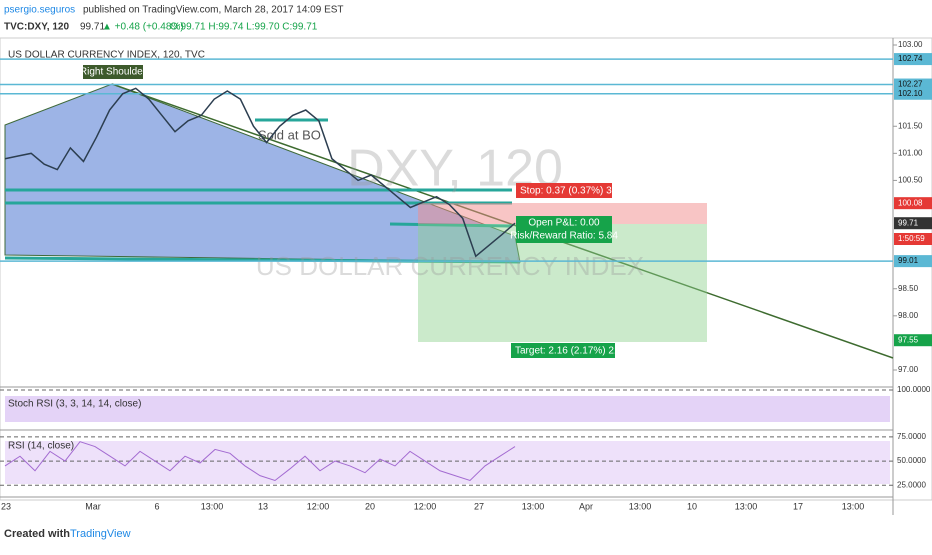  What do you see at coordinates (564, 223) in the screenshot?
I see `pnl-label: Open P&L: 0.00` at bounding box center [564, 223].